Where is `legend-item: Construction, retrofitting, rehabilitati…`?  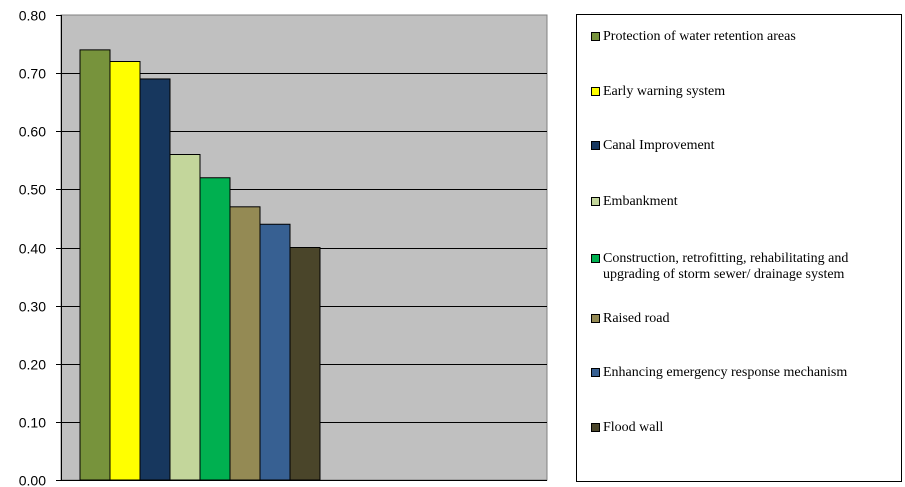 legend-item: Construction, retrofitting, rehabilitati… is located at coordinates (744, 267).